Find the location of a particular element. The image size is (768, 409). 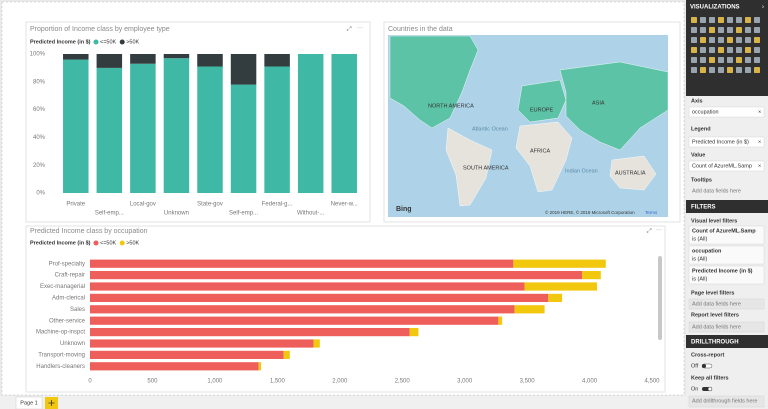

page-tab is located at coordinates (29, 402).